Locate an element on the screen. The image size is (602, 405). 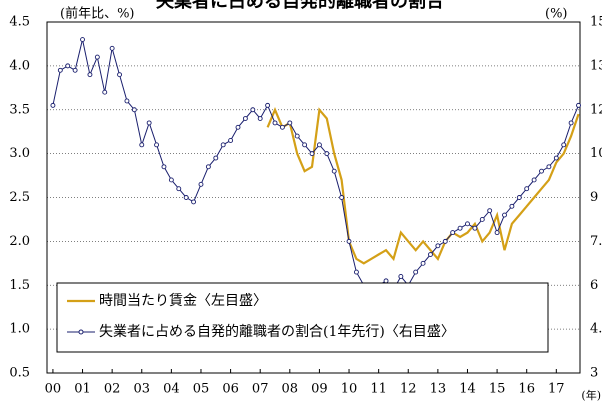
y-tick-label: 2.5 is located at coordinates (19, 197).